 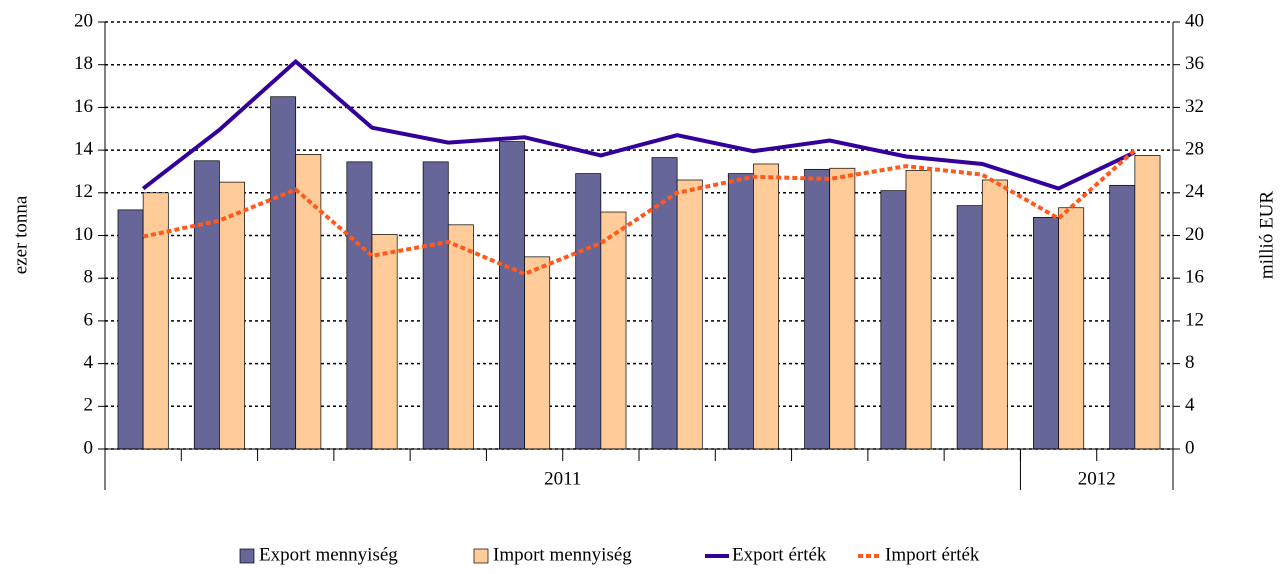 What do you see at coordinates (83, 191) in the screenshot?
I see `y-tick-label: 12` at bounding box center [83, 191].